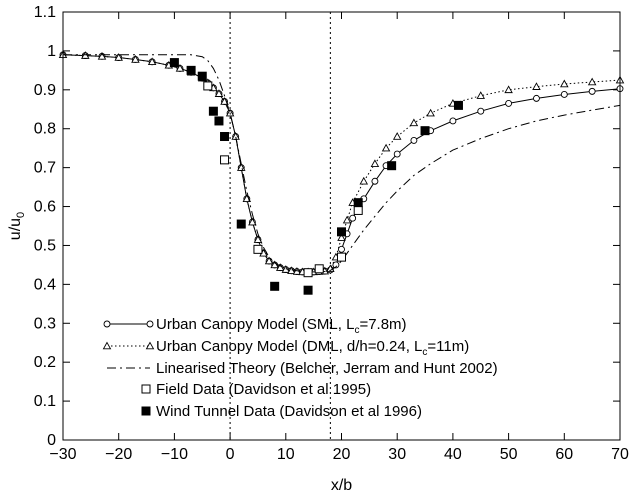 Image resolution: width=631 pixels, height=496 pixels. Describe the element at coordinates (509, 454) in the screenshot. I see `x-tick-label: 50` at that location.